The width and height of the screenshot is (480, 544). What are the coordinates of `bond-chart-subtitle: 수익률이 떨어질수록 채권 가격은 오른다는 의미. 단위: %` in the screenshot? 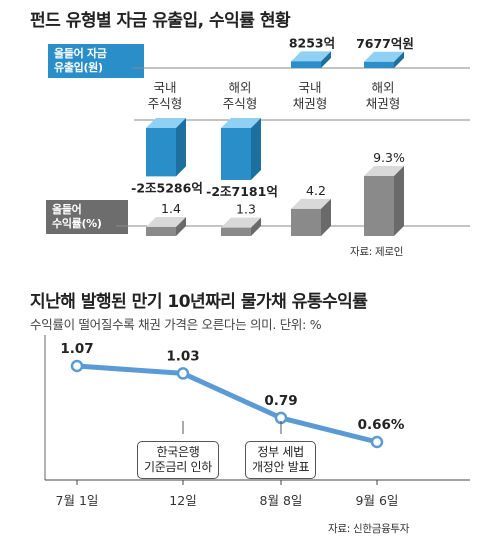 It's located at (176, 324).